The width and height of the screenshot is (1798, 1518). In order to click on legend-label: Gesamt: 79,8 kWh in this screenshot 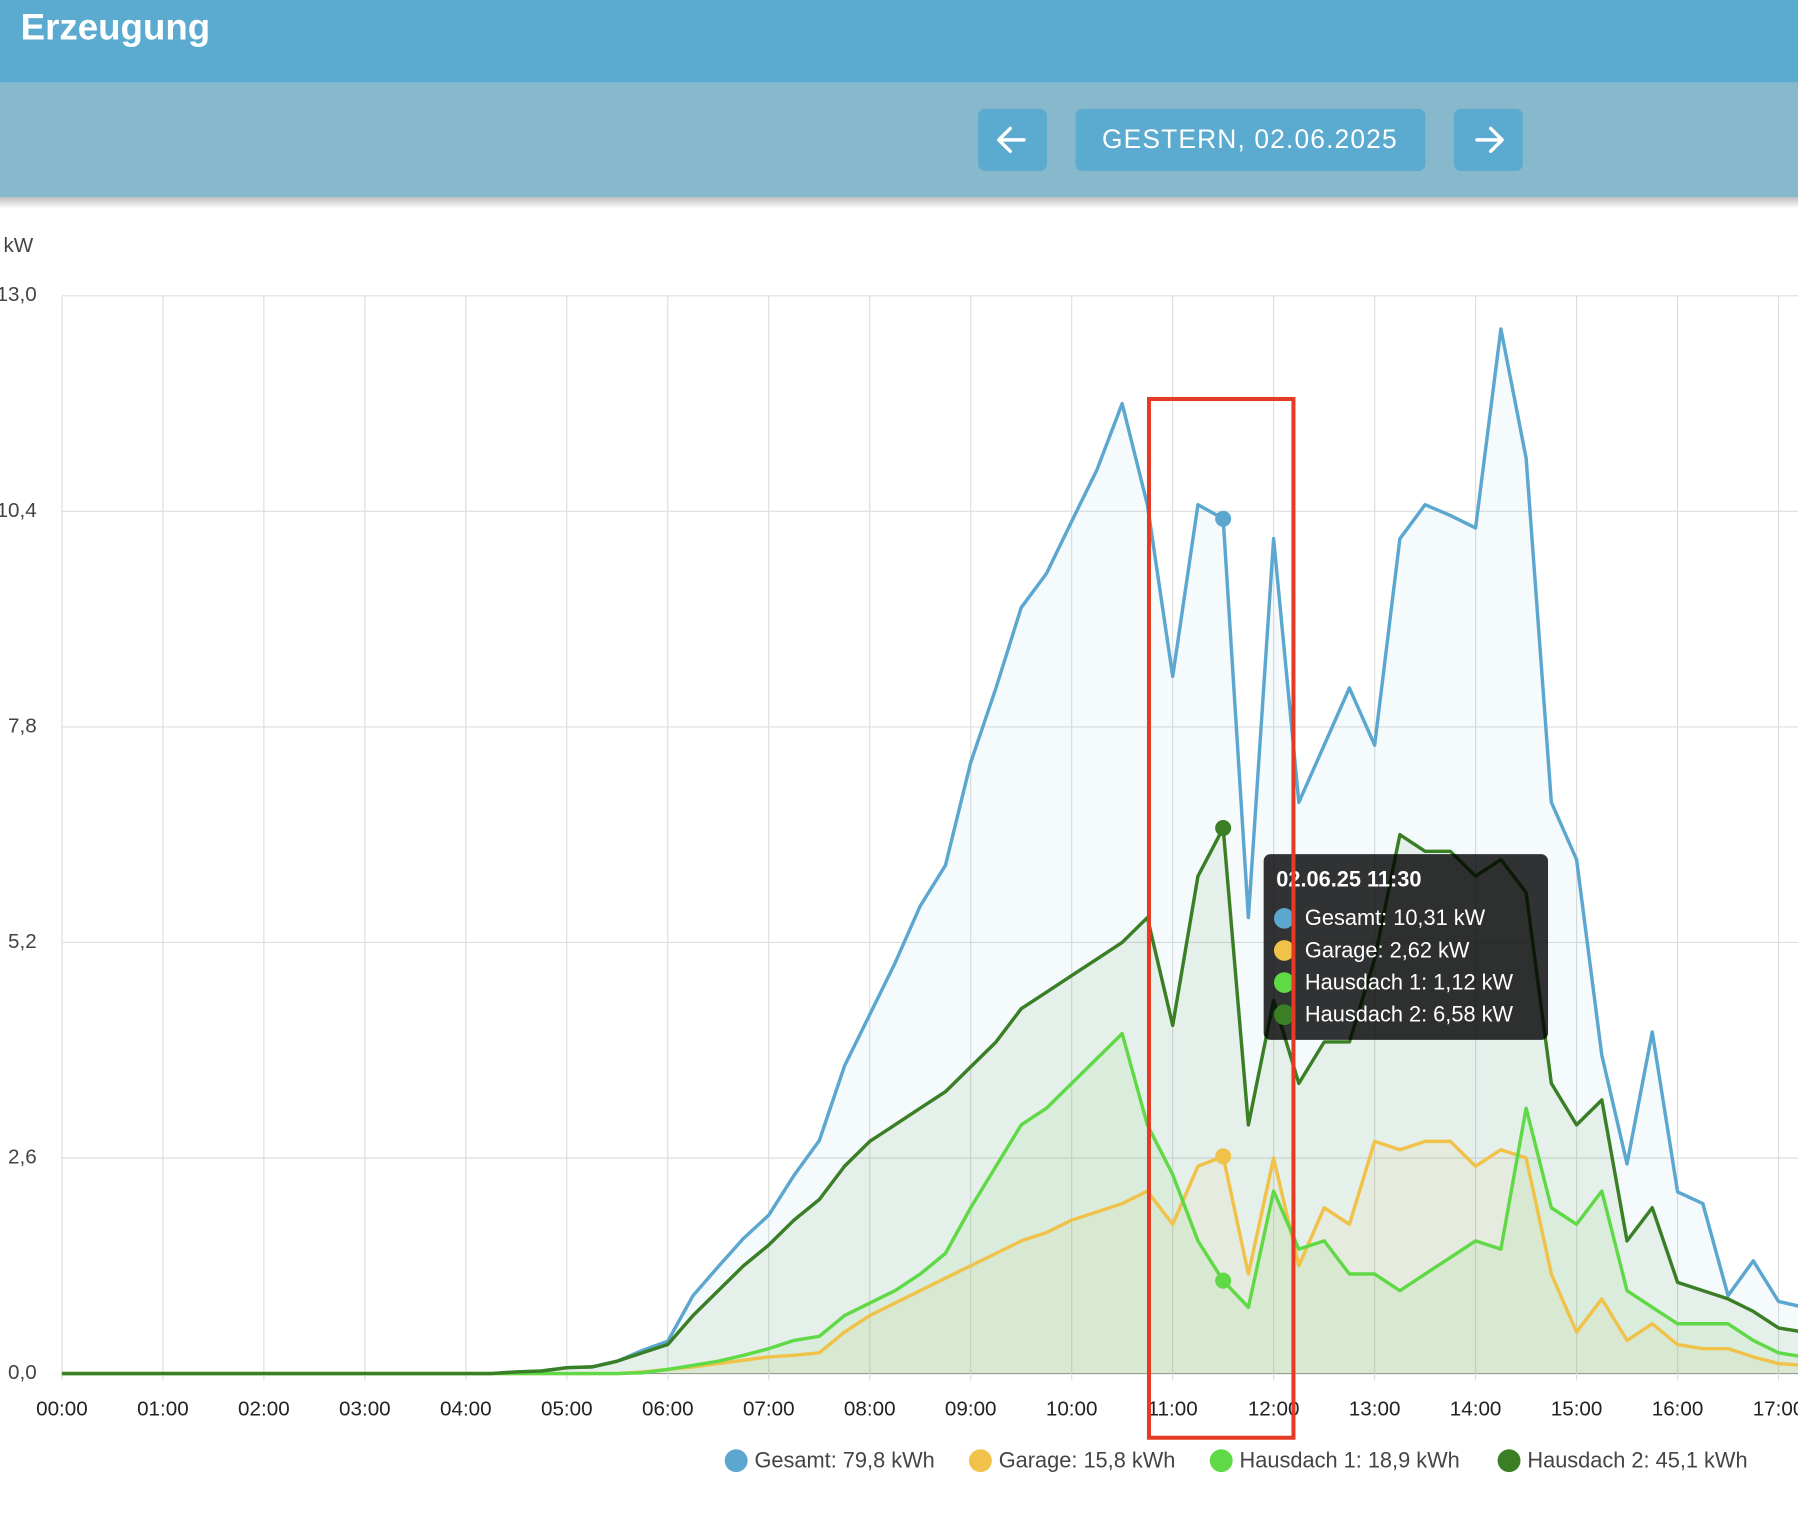, I will do `click(845, 1460)`.